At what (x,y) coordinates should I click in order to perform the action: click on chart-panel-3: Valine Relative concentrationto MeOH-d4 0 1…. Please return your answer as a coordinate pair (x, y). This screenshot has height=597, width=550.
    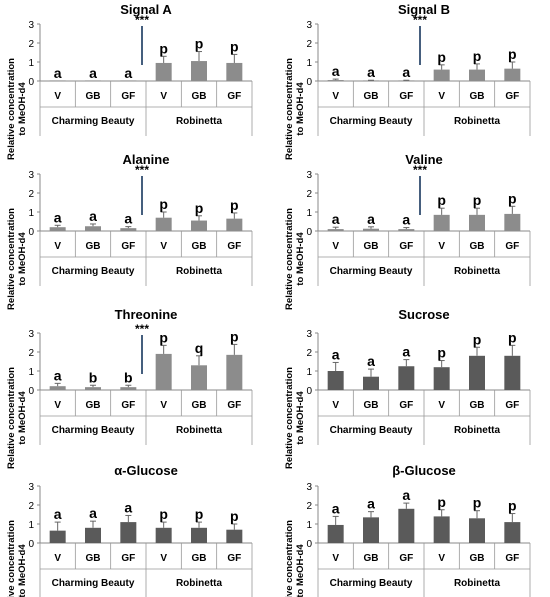
    Looking at the image, I should click on (407, 231).